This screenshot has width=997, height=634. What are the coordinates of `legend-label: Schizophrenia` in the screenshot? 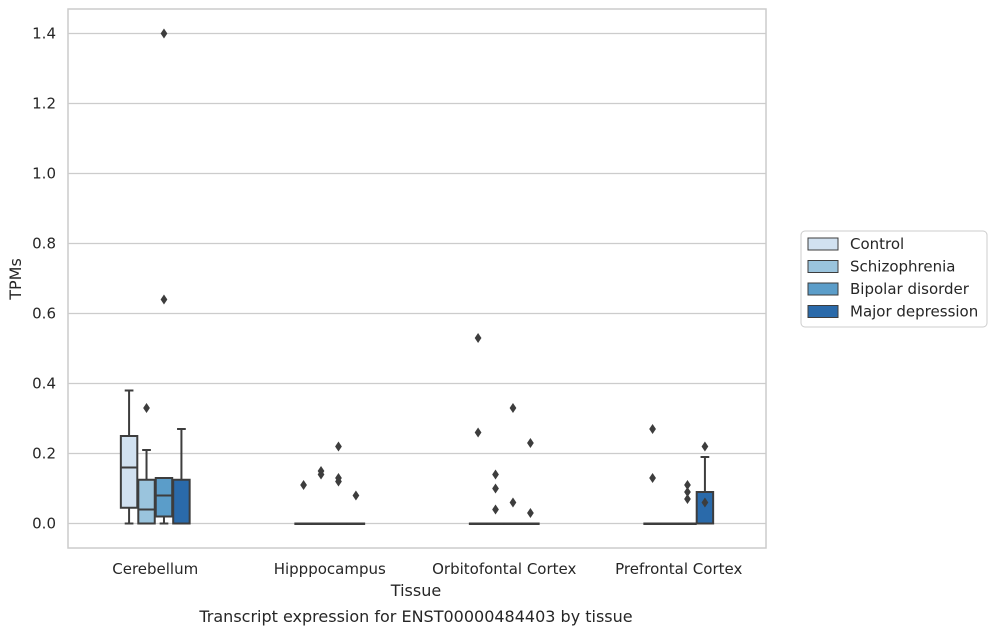 It's located at (902, 267).